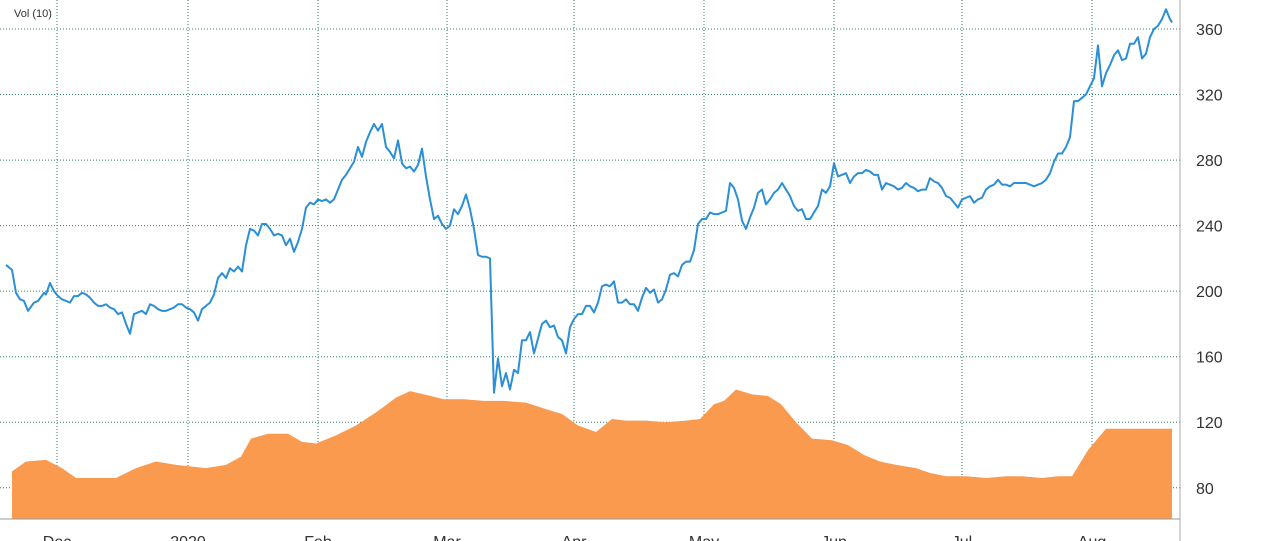  Describe the element at coordinates (1209, 227) in the screenshot. I see `y-tick-label: 240` at that location.